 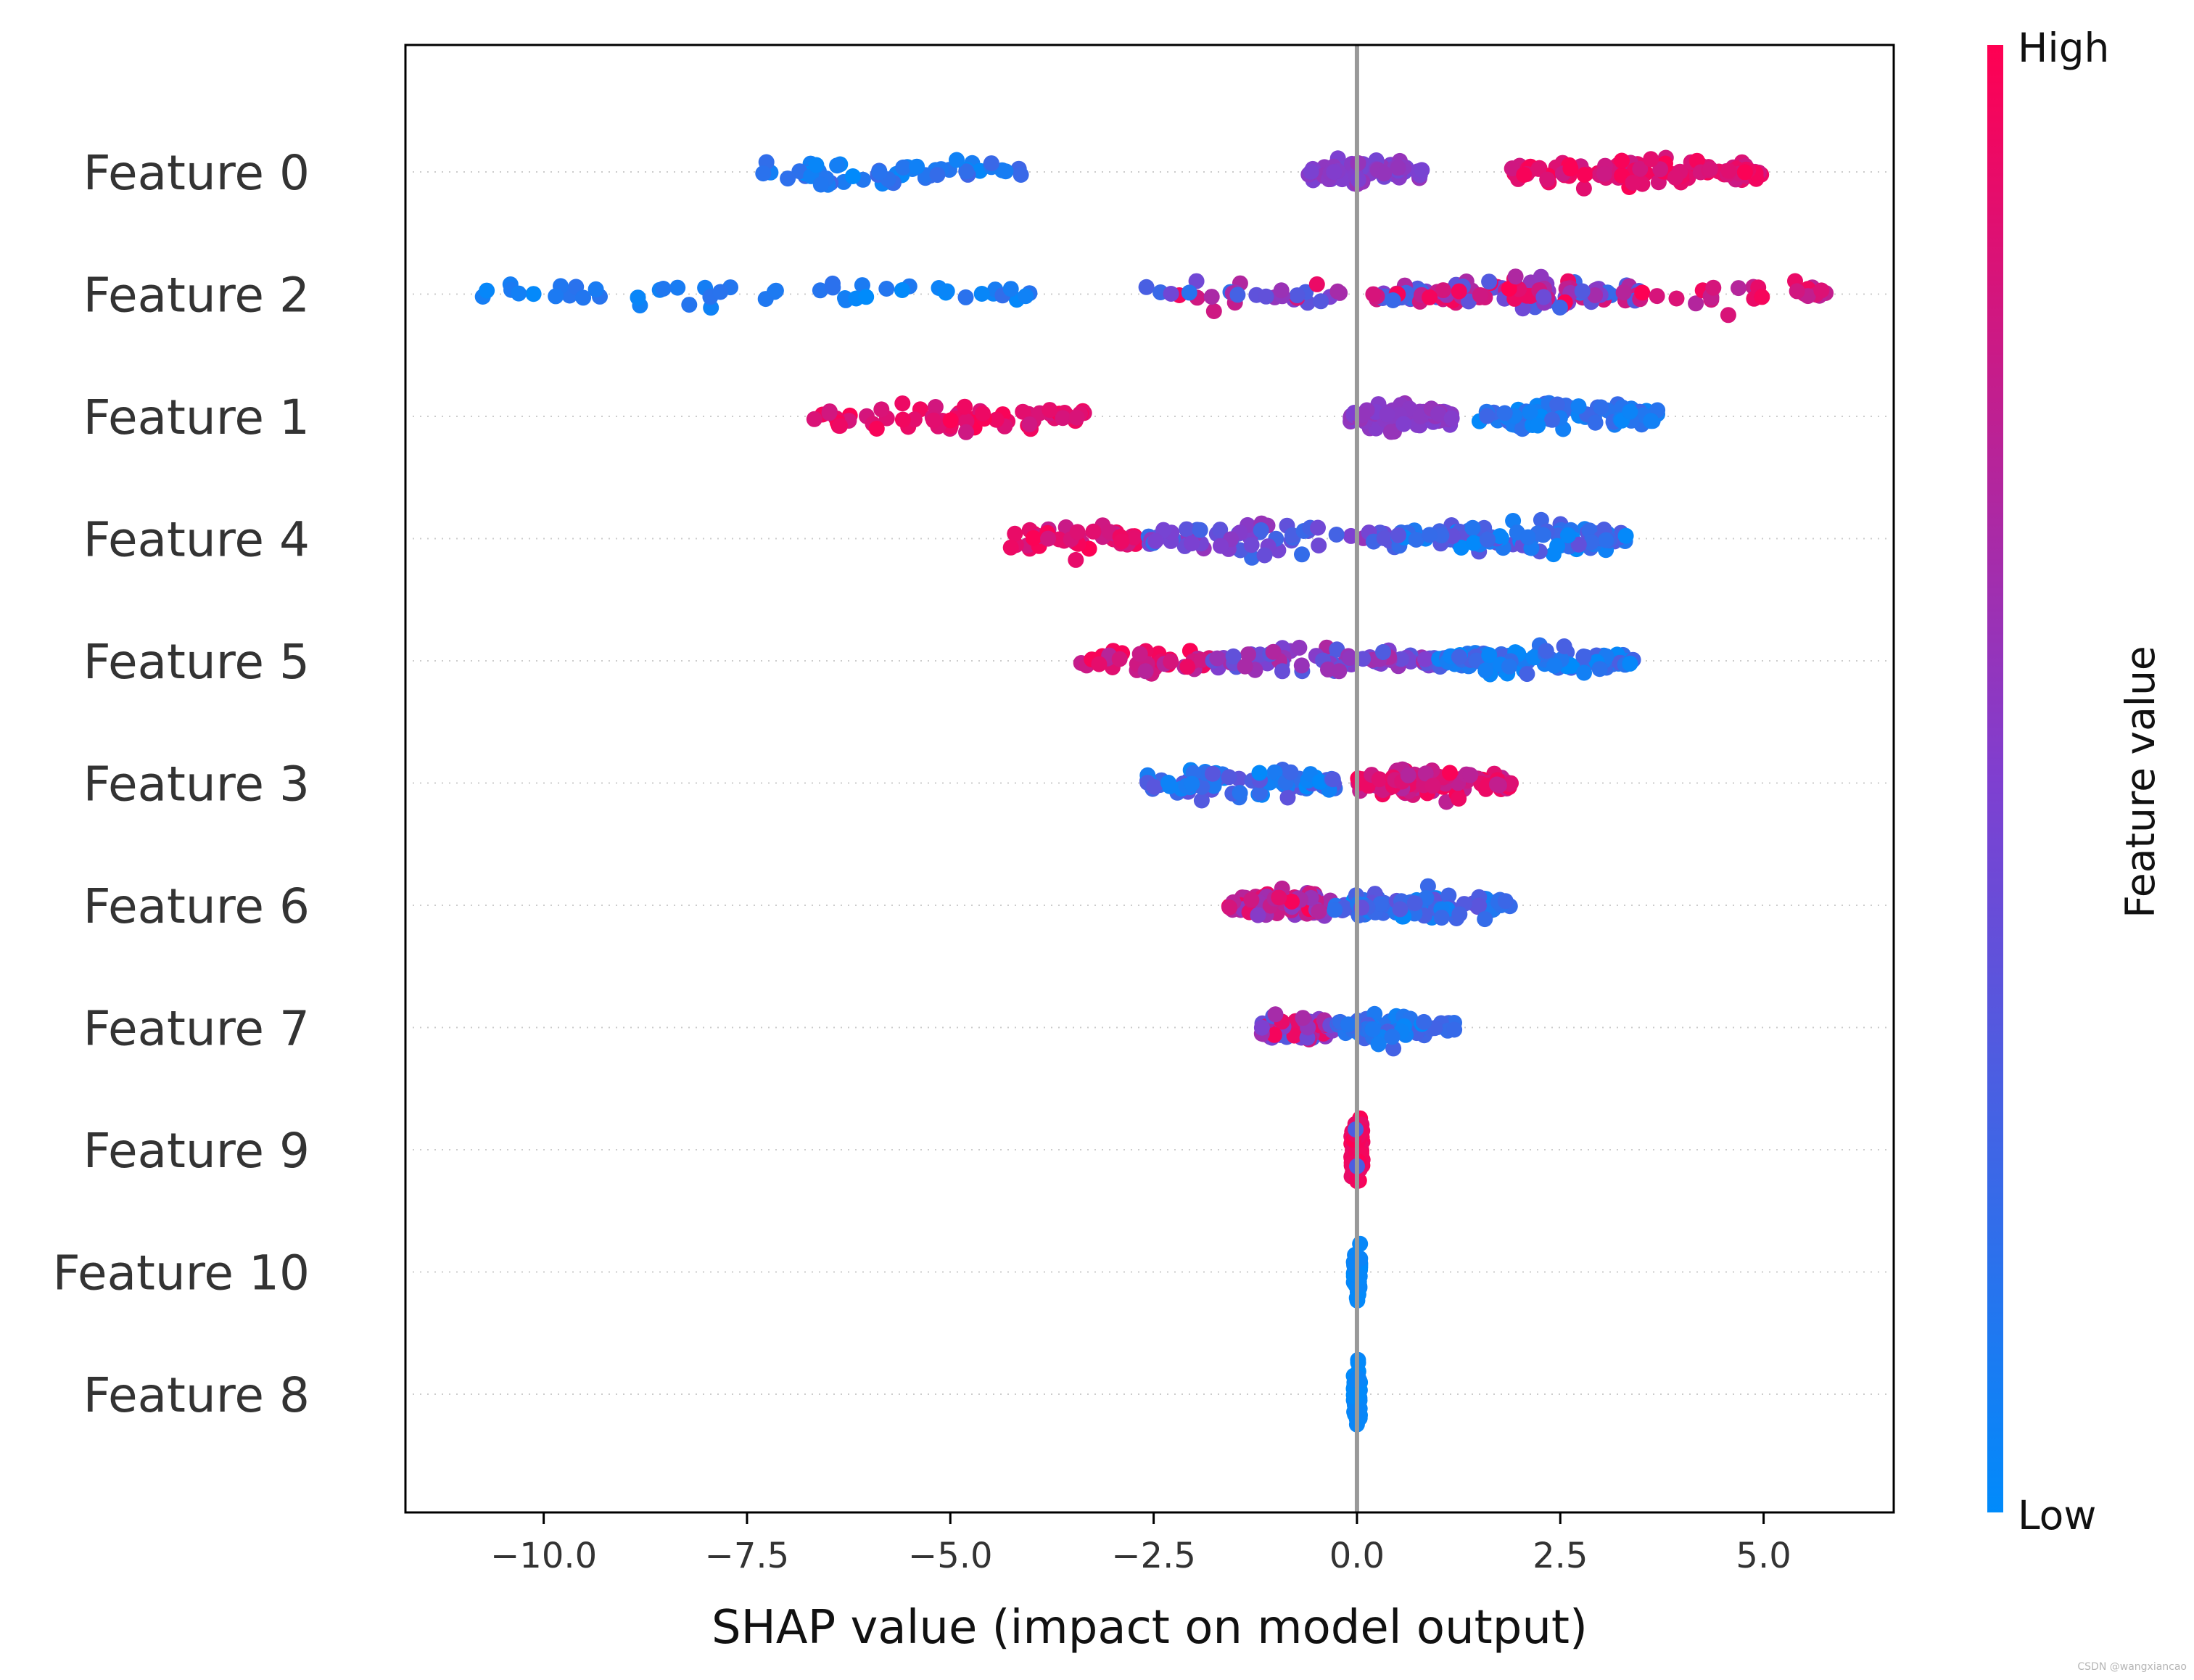 What do you see at coordinates (196, 1395) in the screenshot?
I see `feature-label: Feature 8` at bounding box center [196, 1395].